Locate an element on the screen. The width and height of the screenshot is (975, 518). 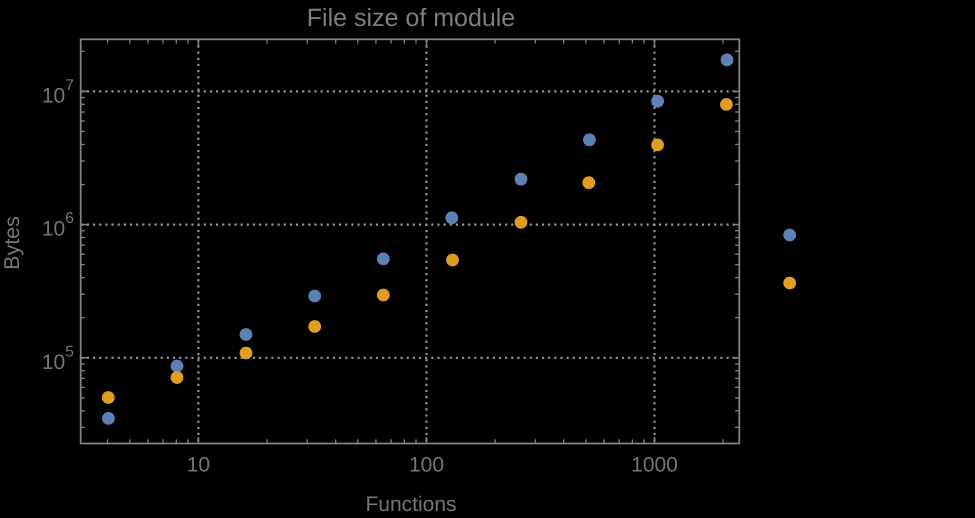
svg-text: Bytes is located at coordinates (12, 243).